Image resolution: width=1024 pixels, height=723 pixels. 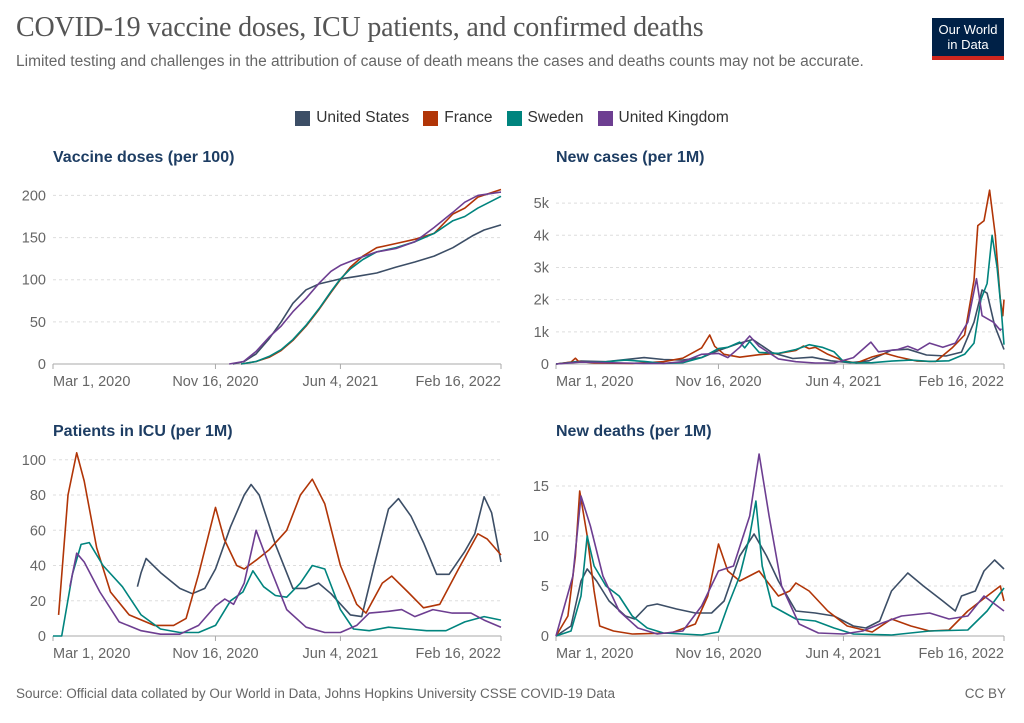 I want to click on legend-item-sweden: Sweden, so click(x=545, y=118).